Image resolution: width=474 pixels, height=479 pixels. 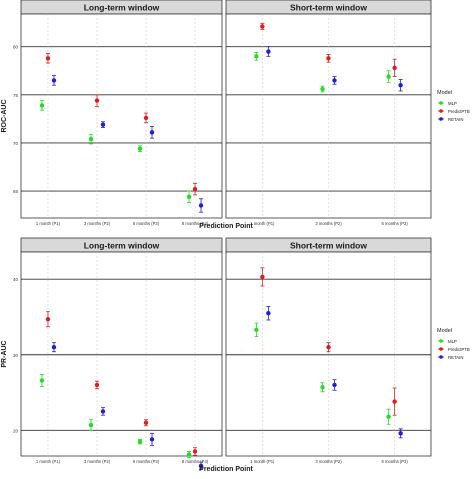 What do you see at coordinates (4, 353) in the screenshot?
I see `y-axis-title: PR-AUC` at bounding box center [4, 353].